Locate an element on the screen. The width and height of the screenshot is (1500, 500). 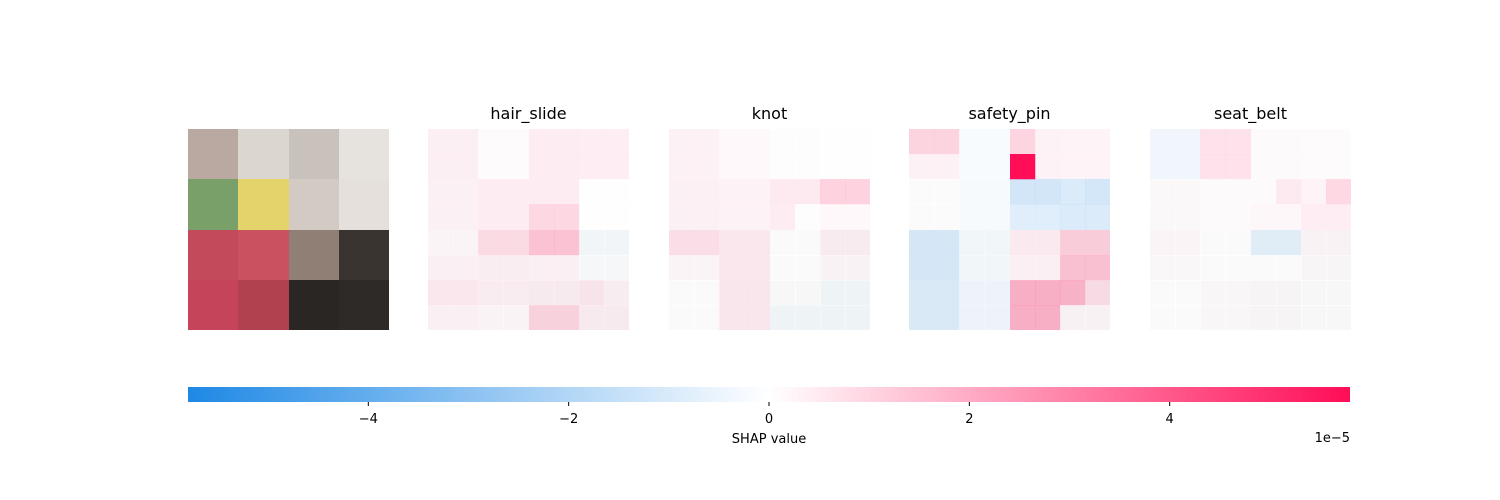
colorbar-tick-label: −2 is located at coordinates (568, 419).